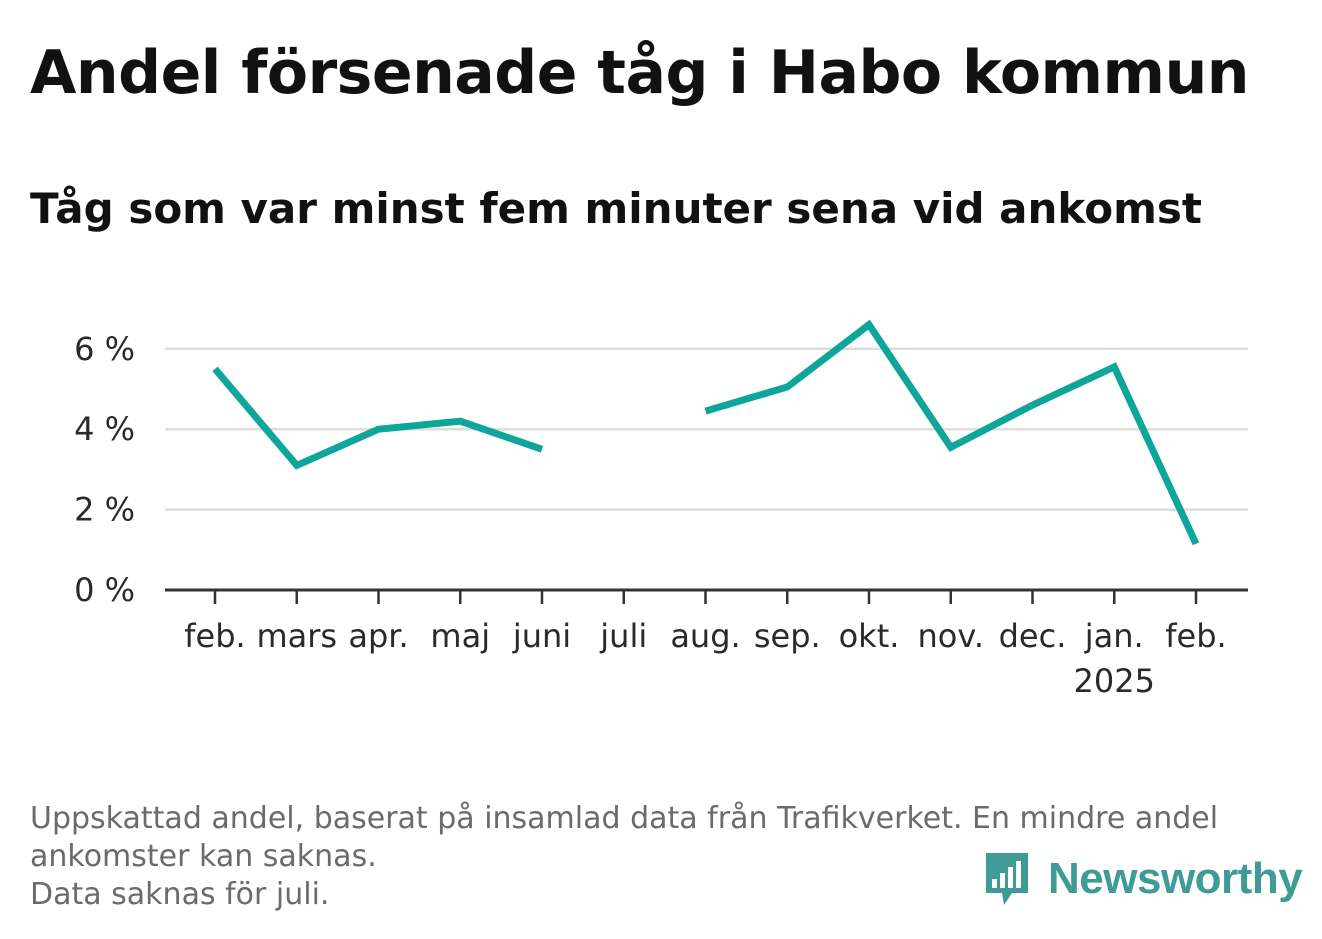 This screenshot has height=939, width=1322. I want to click on x-tick-label: okt., so click(869, 636).